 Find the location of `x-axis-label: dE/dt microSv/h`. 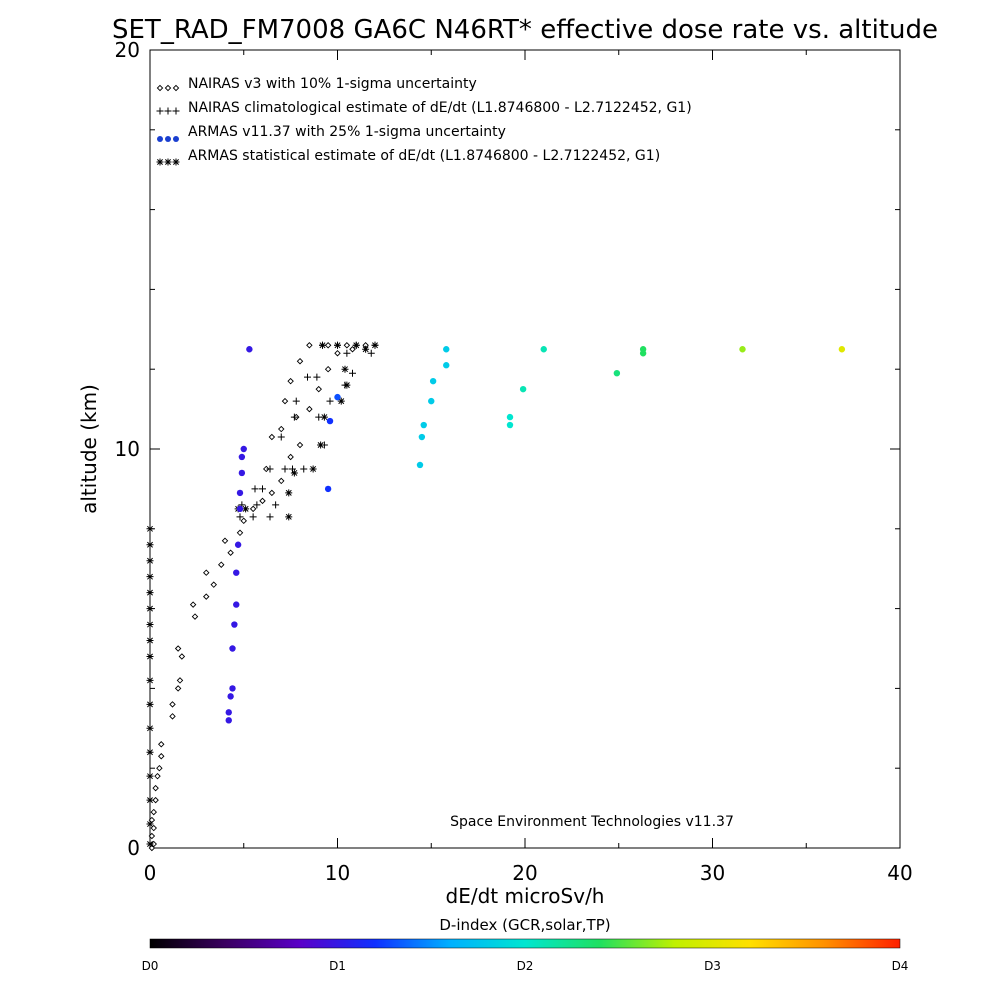

x-axis-label: dE/dt microSv/h is located at coordinates (525, 896).